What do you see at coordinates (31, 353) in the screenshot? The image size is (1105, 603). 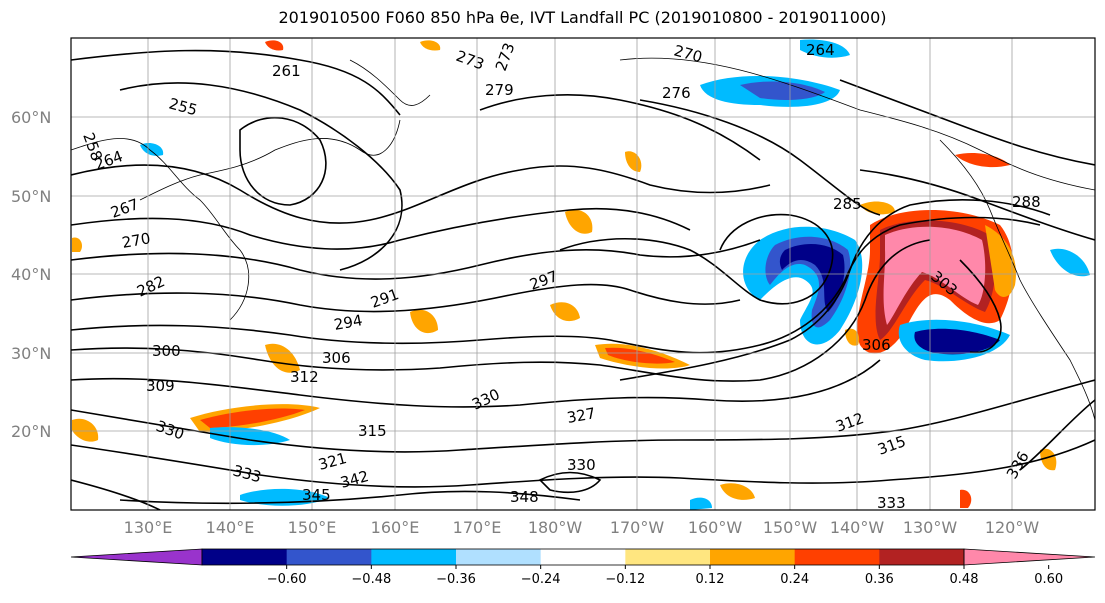 I see `lat-label-30n: 30°N` at bounding box center [31, 353].